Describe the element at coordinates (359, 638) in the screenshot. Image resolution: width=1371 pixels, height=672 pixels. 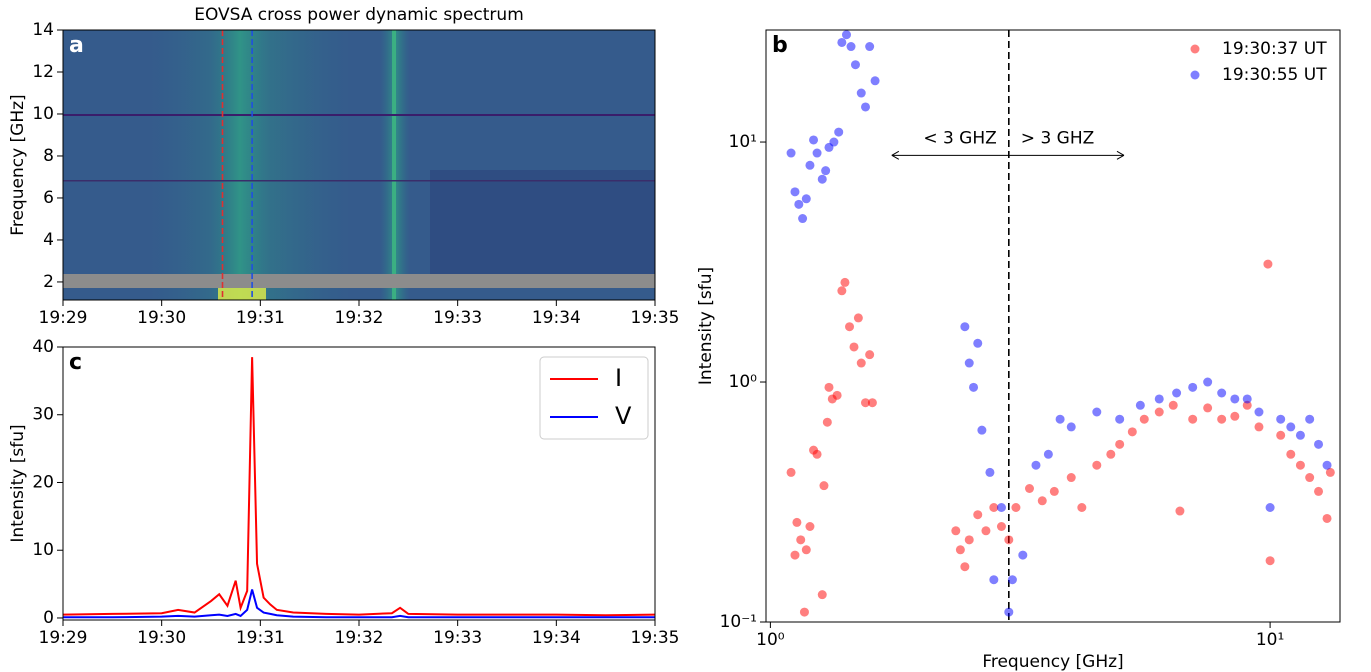
I see `x-tick-label: 19:32` at that location.